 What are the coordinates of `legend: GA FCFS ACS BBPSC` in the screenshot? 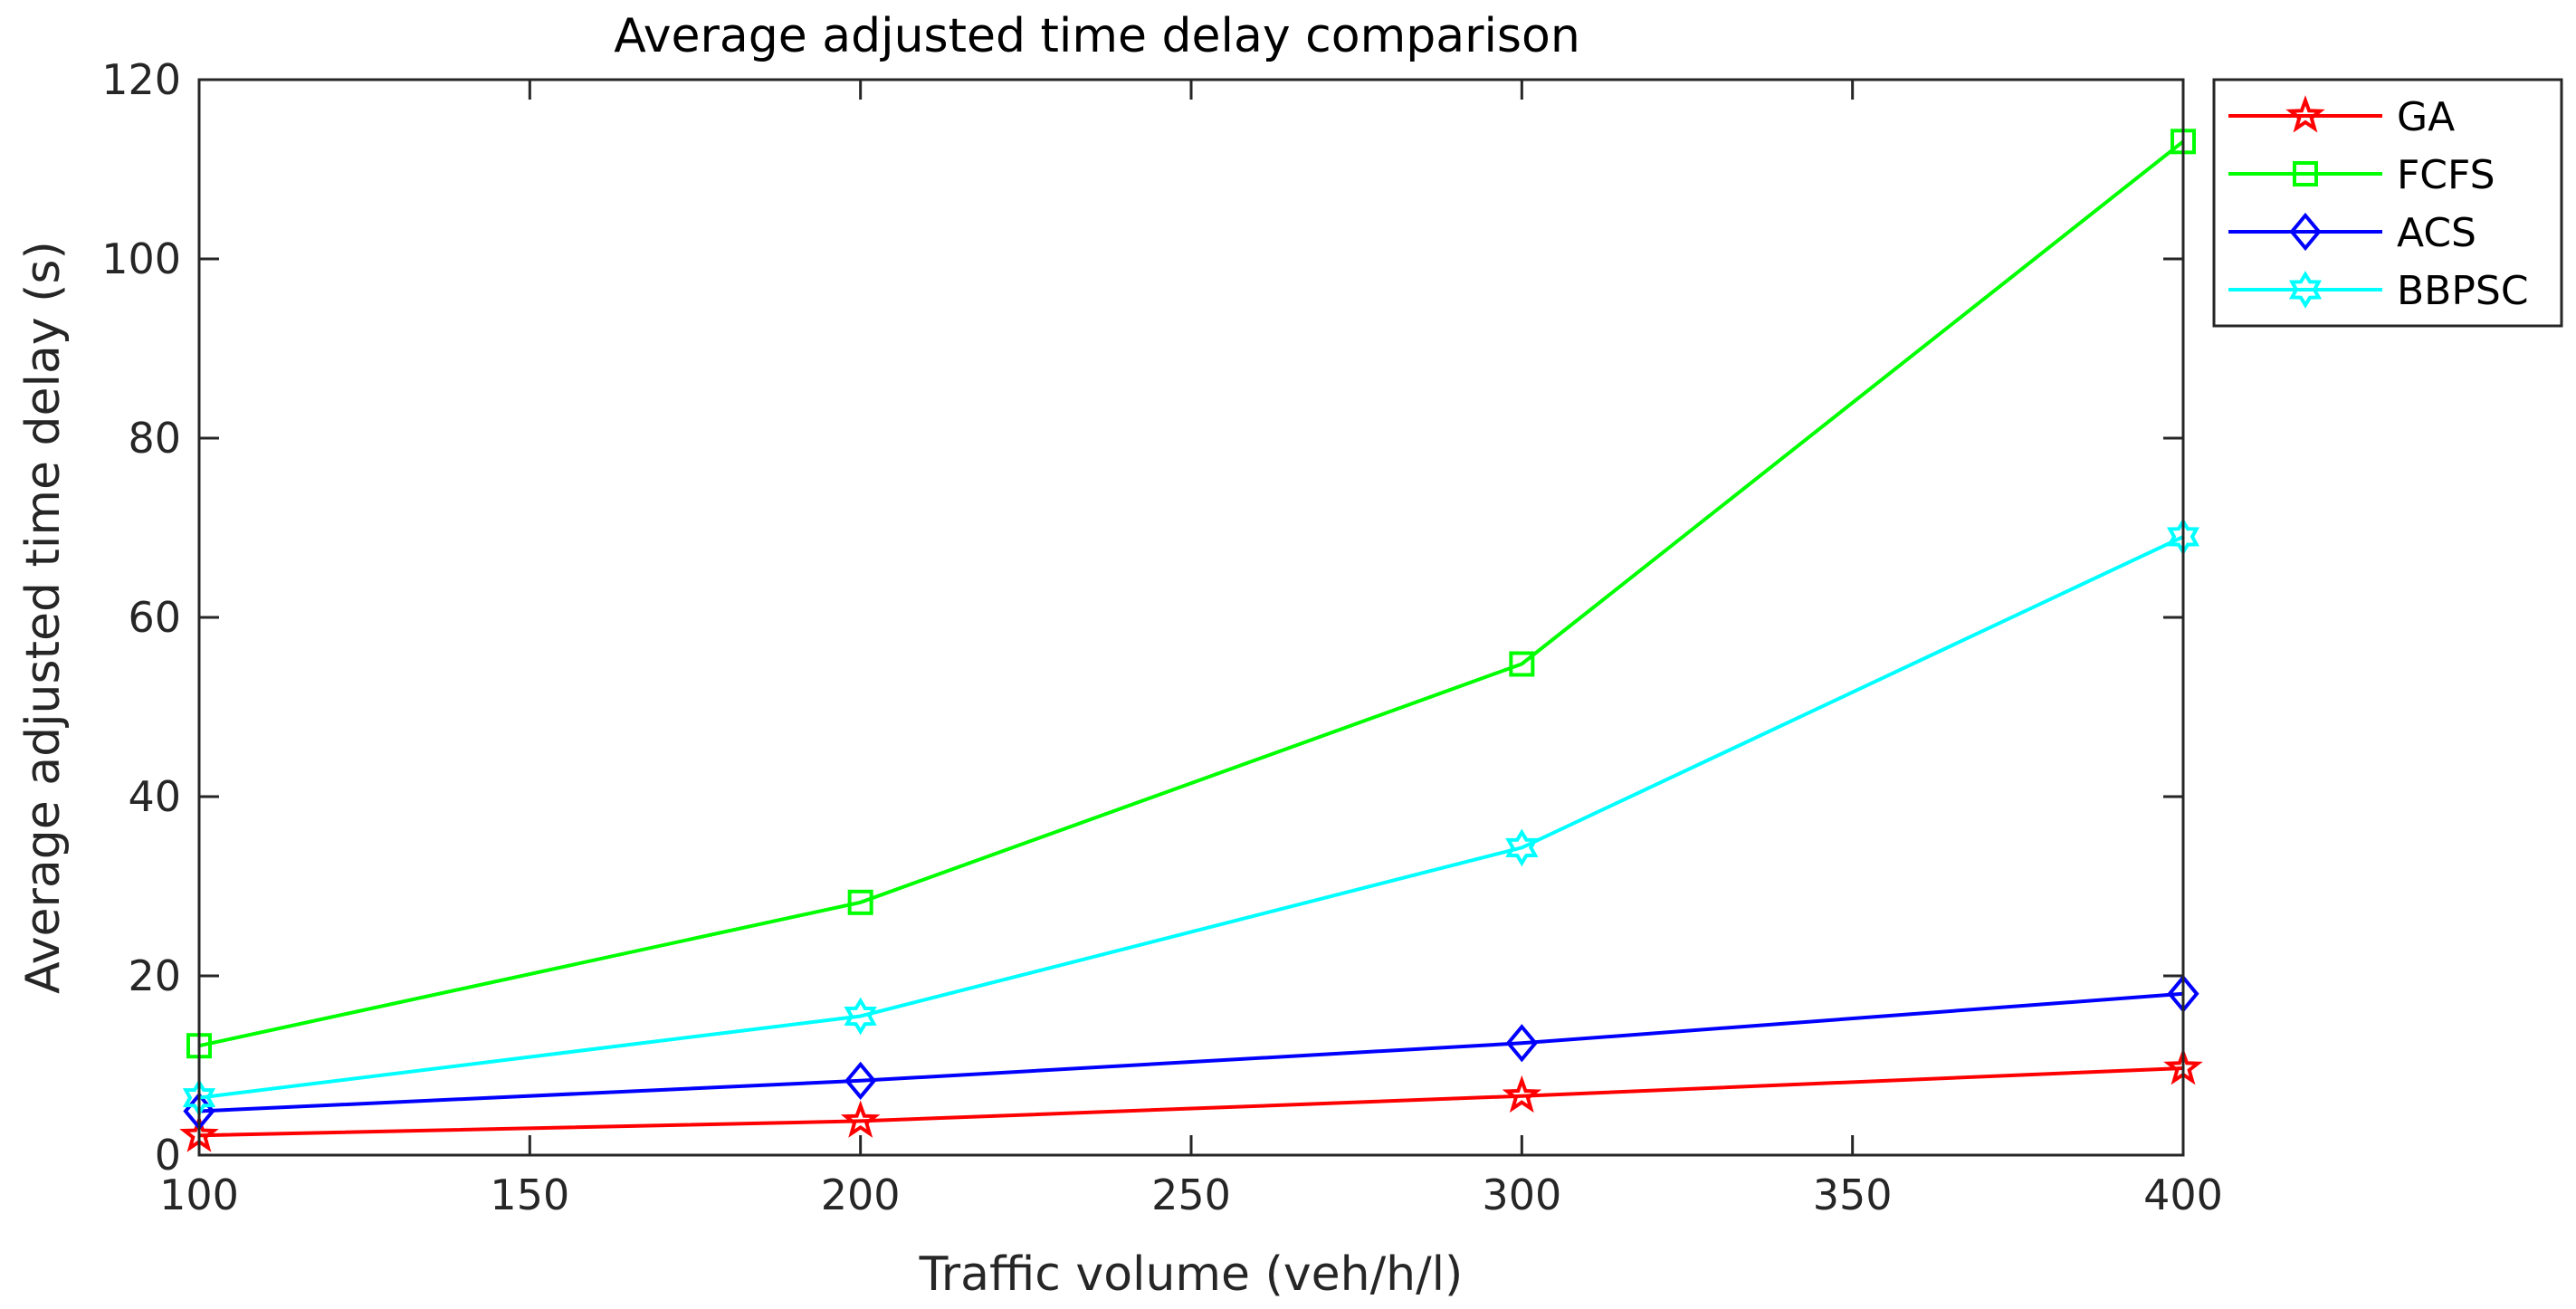 It's located at (2388, 203).